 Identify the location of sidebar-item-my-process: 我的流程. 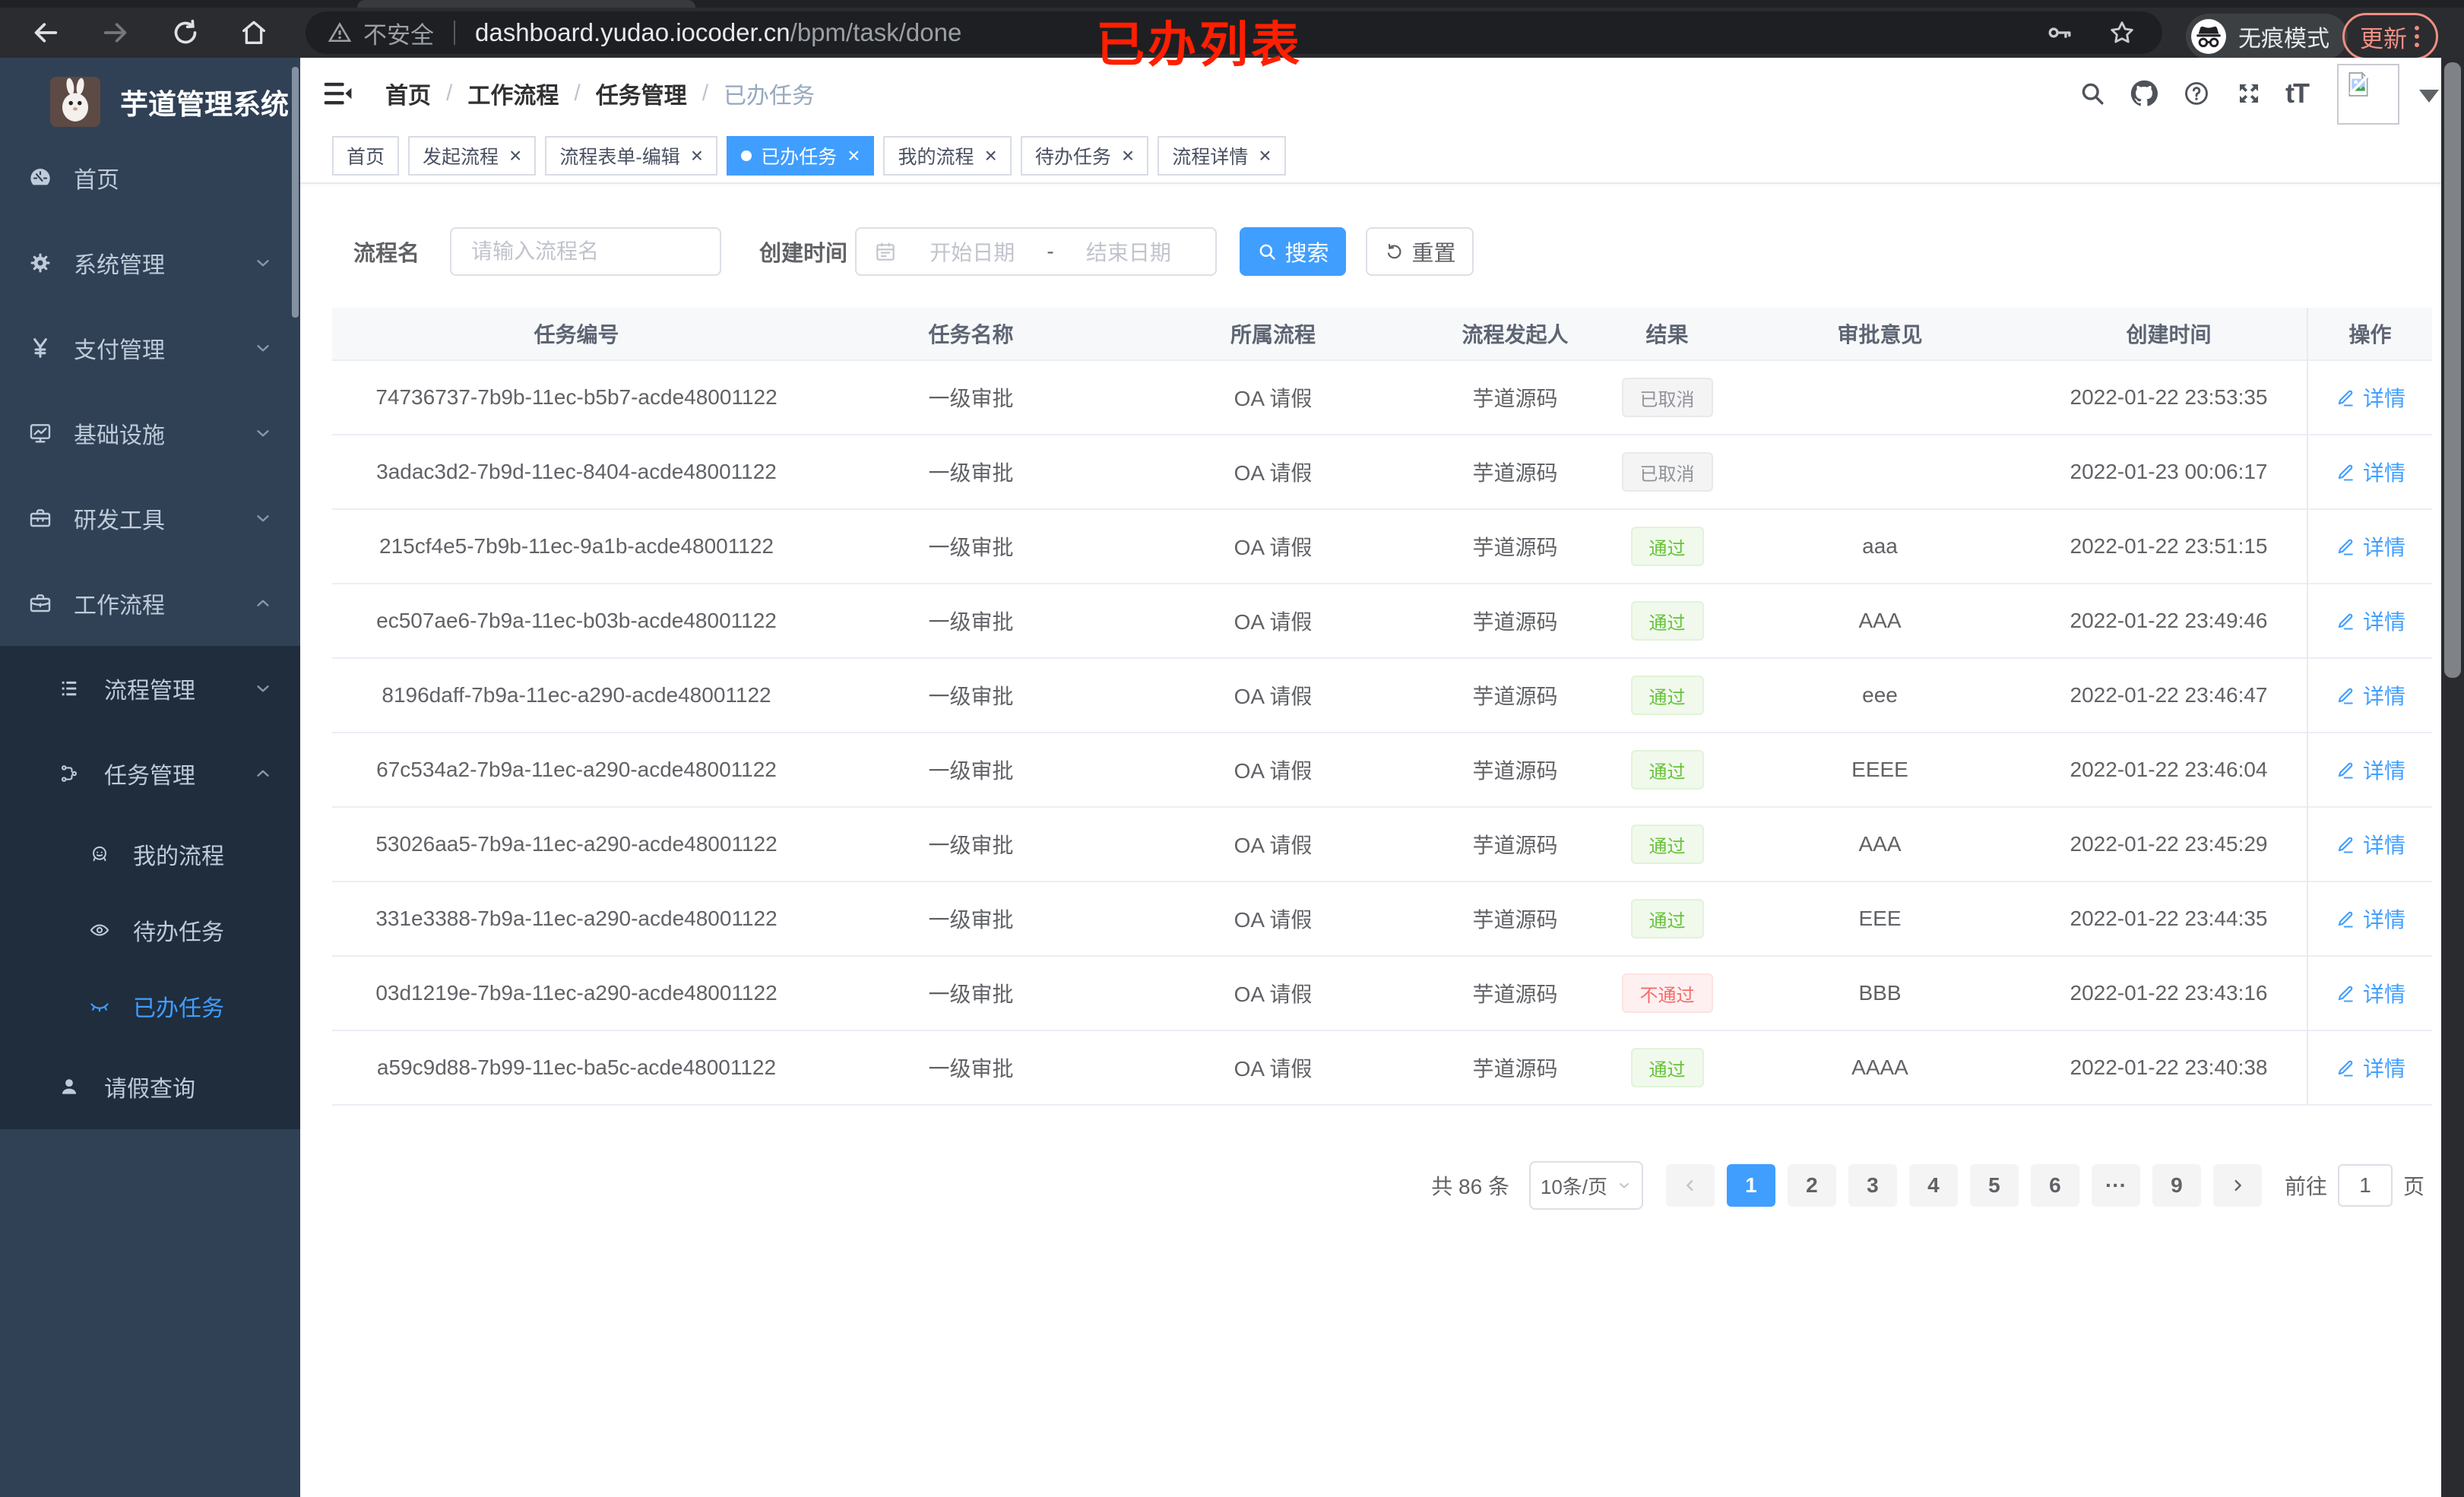
(150, 854).